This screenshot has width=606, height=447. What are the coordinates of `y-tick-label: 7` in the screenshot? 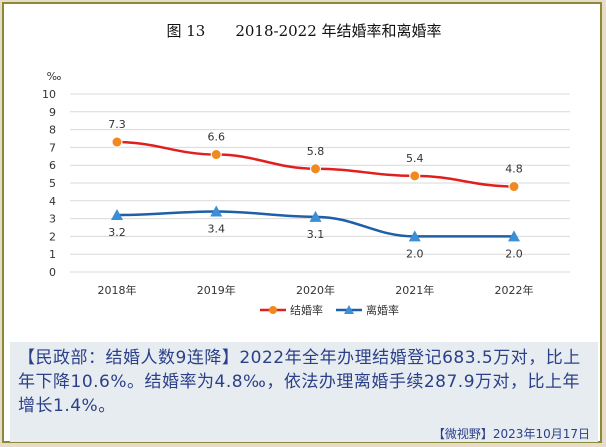 It's located at (52, 147).